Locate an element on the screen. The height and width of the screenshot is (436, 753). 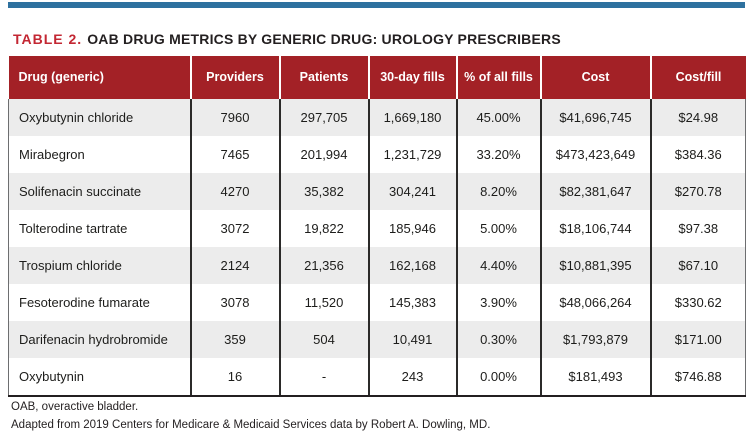
column-header: 30-day fills is located at coordinates (412, 77).